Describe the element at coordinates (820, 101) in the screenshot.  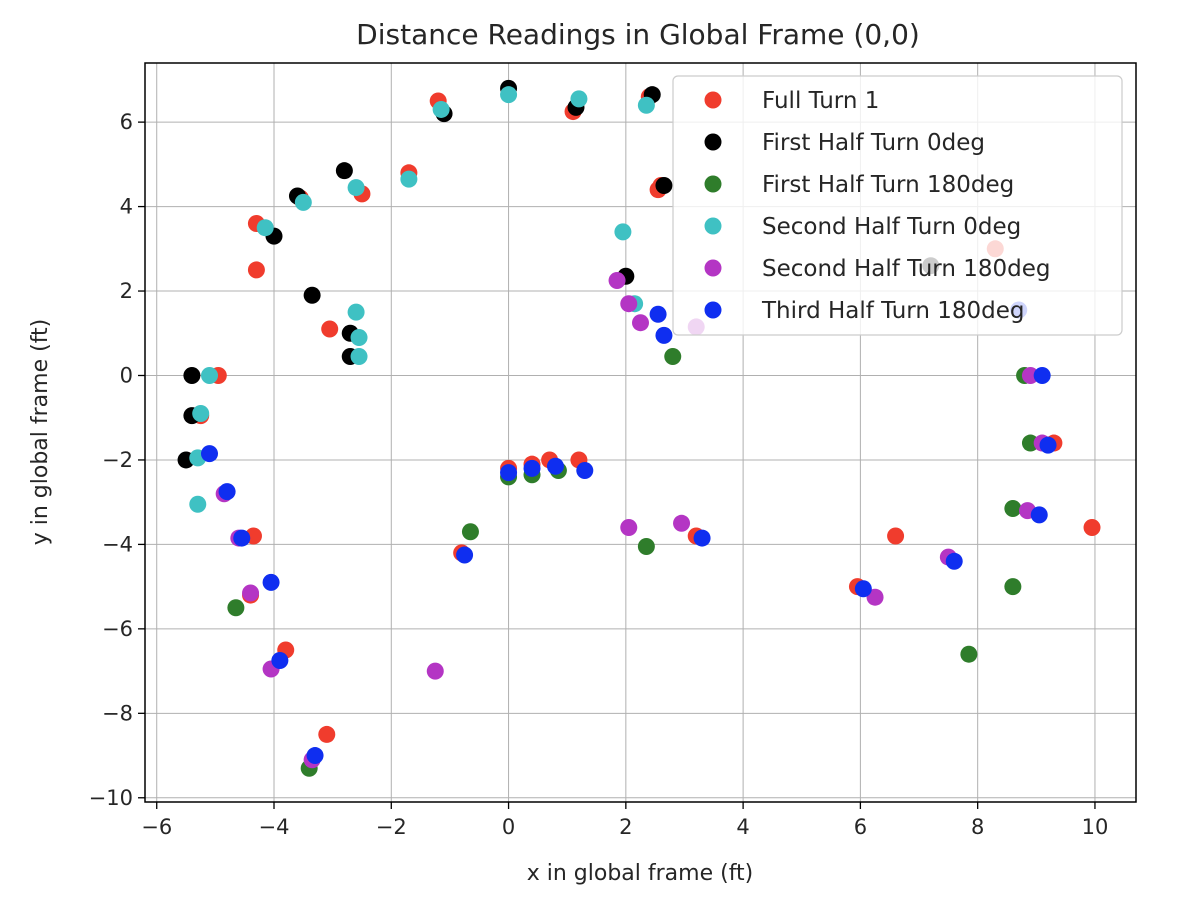
I see `legend-label: Full Turn 1` at that location.